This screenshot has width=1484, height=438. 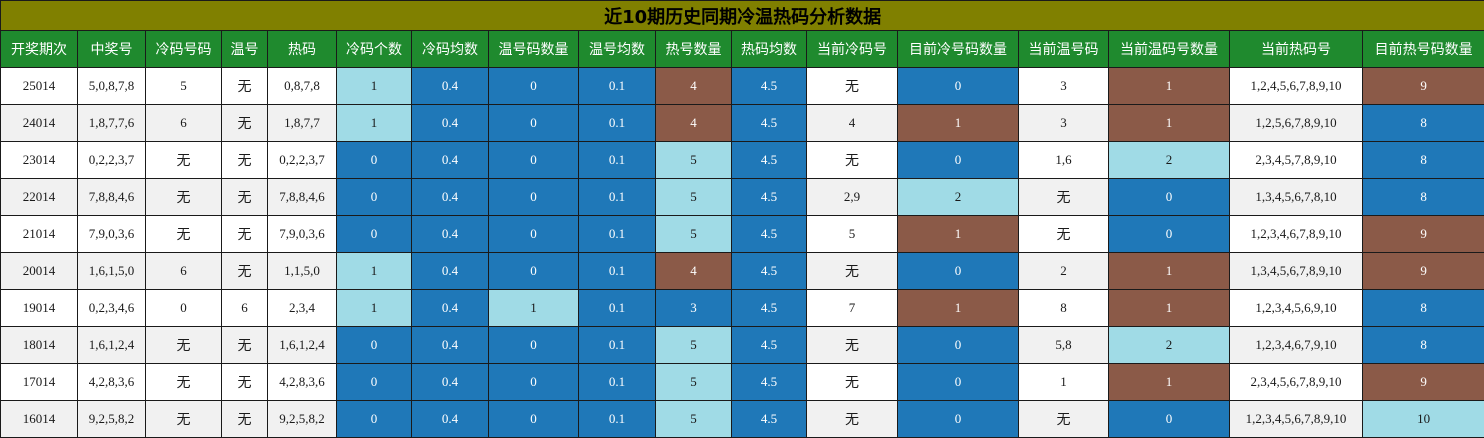 I want to click on table-cell: 2,3,4, so click(x=302, y=308).